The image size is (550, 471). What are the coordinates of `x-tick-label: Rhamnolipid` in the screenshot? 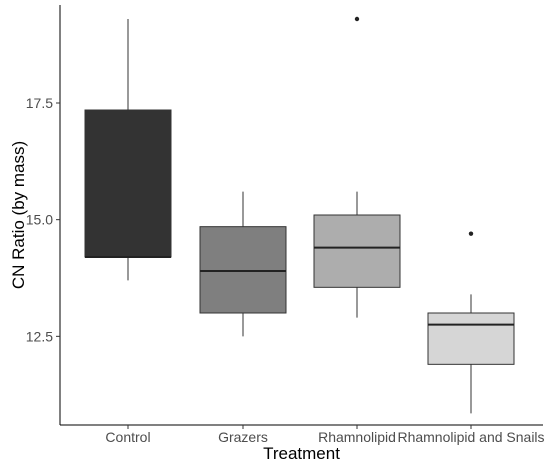 It's located at (357, 437).